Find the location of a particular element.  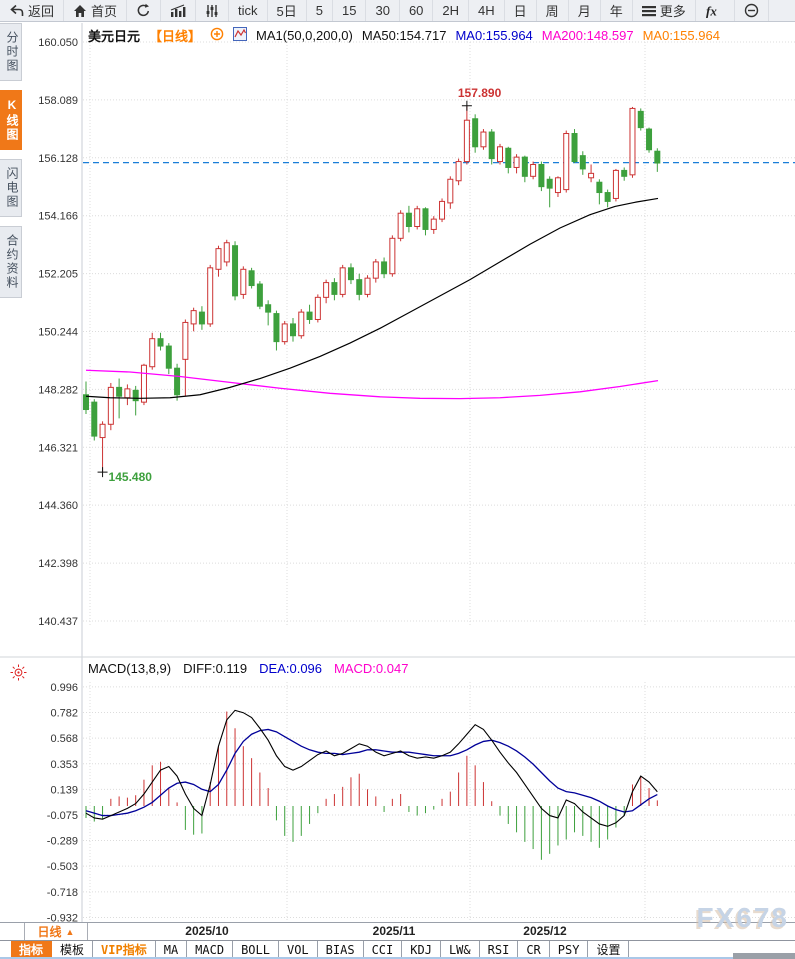

home-icon is located at coordinates (80, 11).